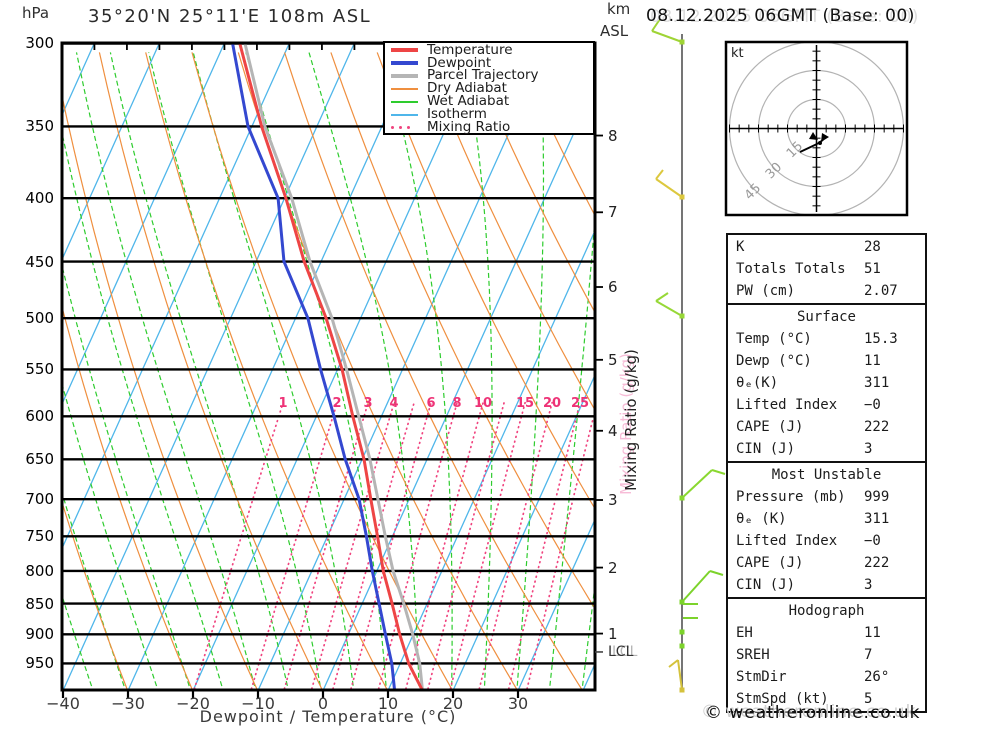  What do you see at coordinates (826, 563) in the screenshot?
I see `indices-row: CAPE (J) 222` at bounding box center [826, 563].